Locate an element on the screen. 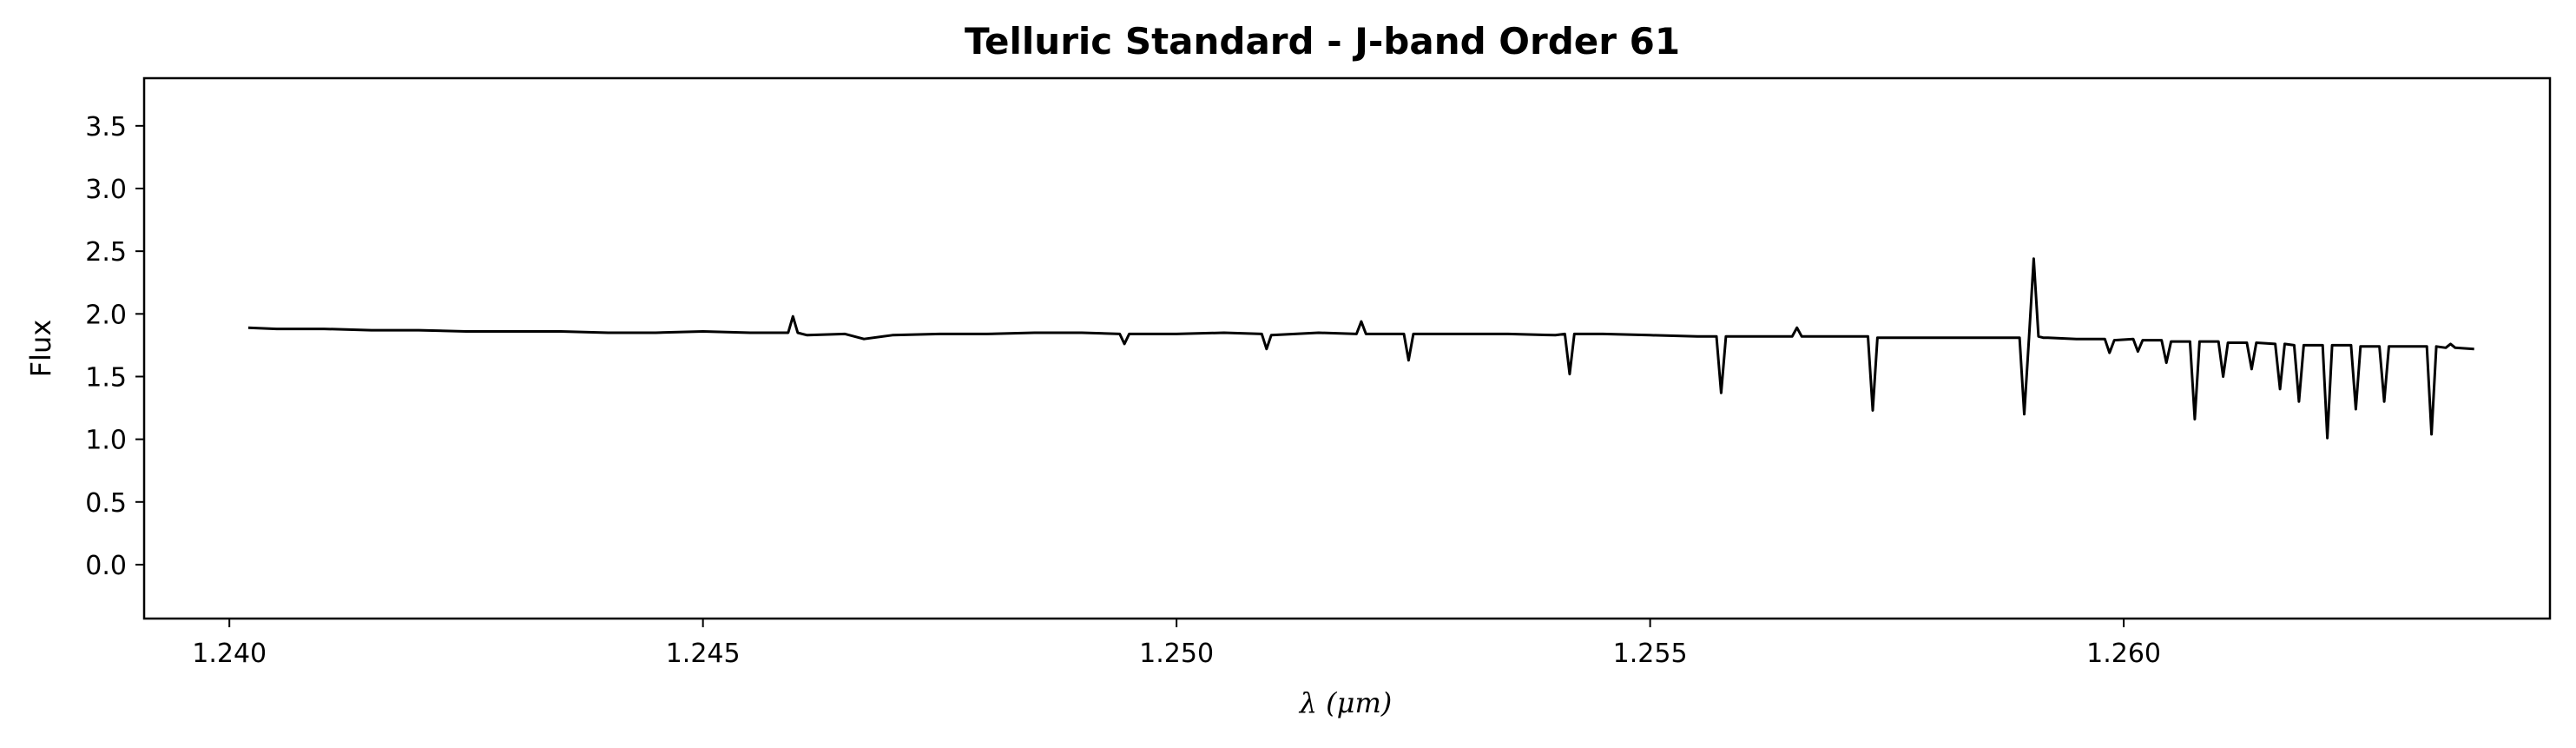 The width and height of the screenshot is (2576, 748). y-tick-label: 2.5 is located at coordinates (106, 253).